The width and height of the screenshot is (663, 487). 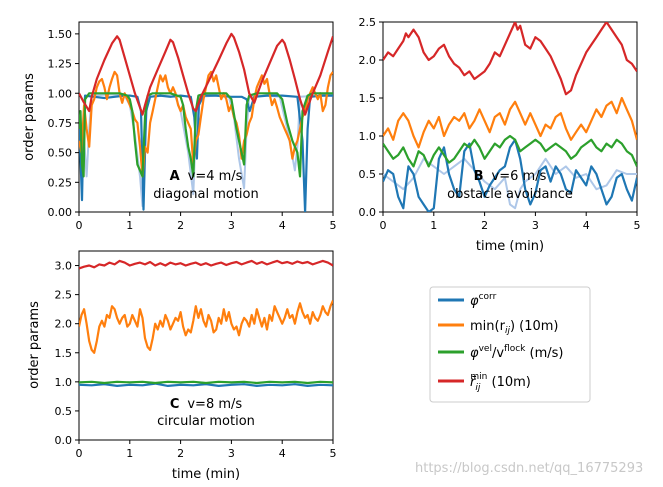 I want to click on panel-a-xtick-label: 5, so click(x=333, y=225).